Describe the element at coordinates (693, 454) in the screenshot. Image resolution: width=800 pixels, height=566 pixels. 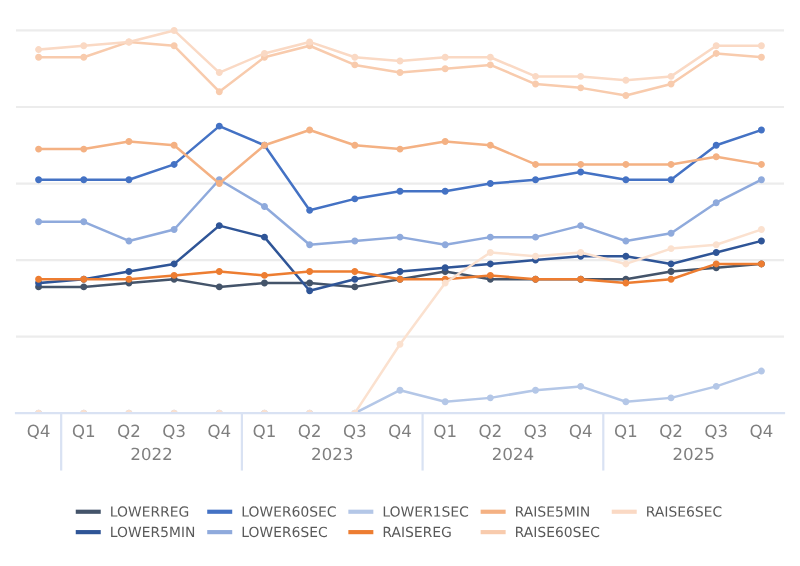
I see `text: 2025` at that location.